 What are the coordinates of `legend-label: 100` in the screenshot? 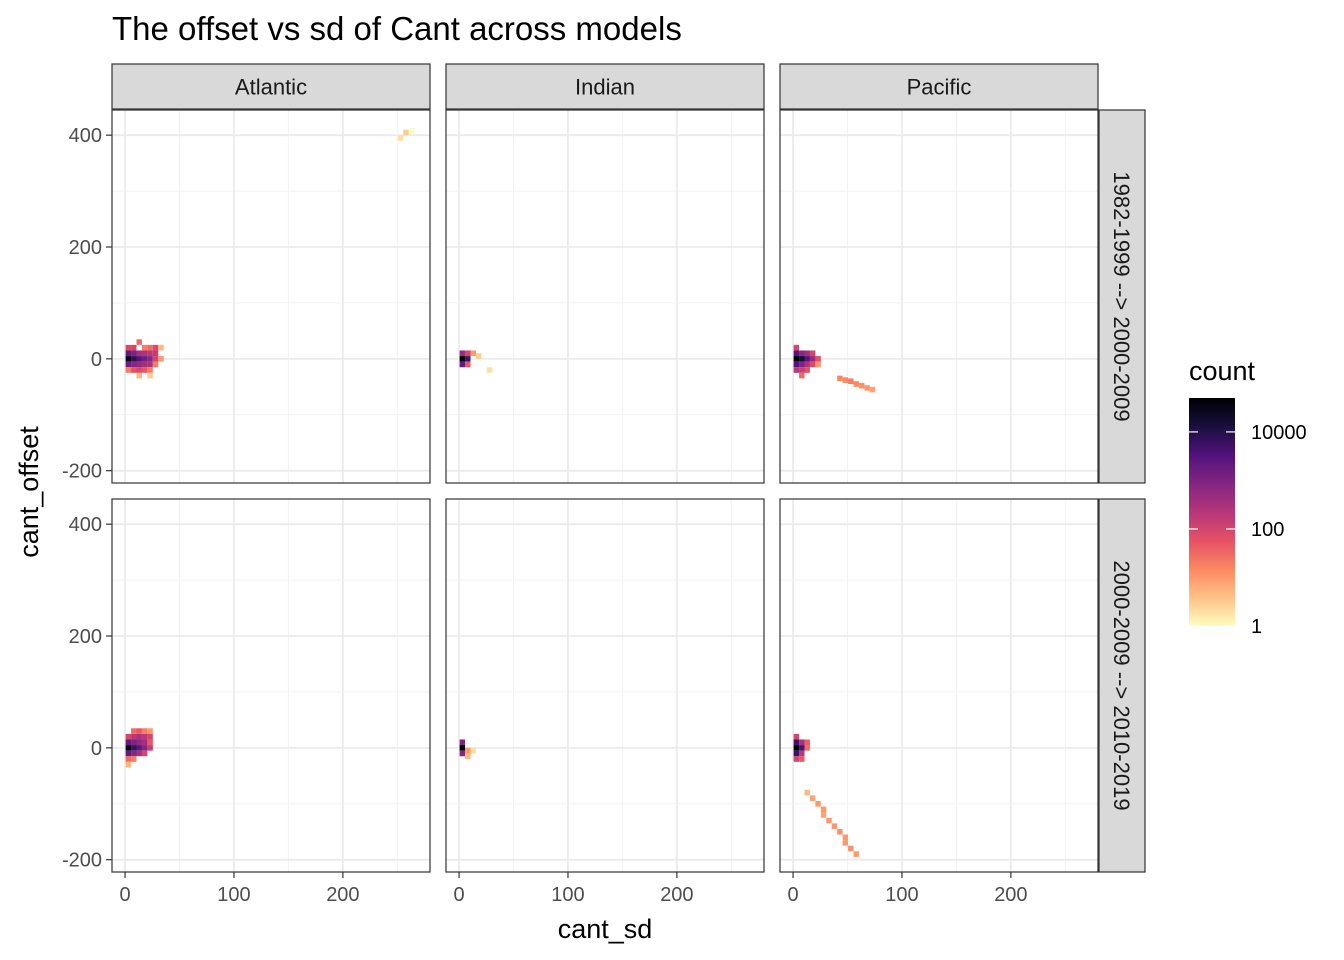 It's located at (1267, 530).